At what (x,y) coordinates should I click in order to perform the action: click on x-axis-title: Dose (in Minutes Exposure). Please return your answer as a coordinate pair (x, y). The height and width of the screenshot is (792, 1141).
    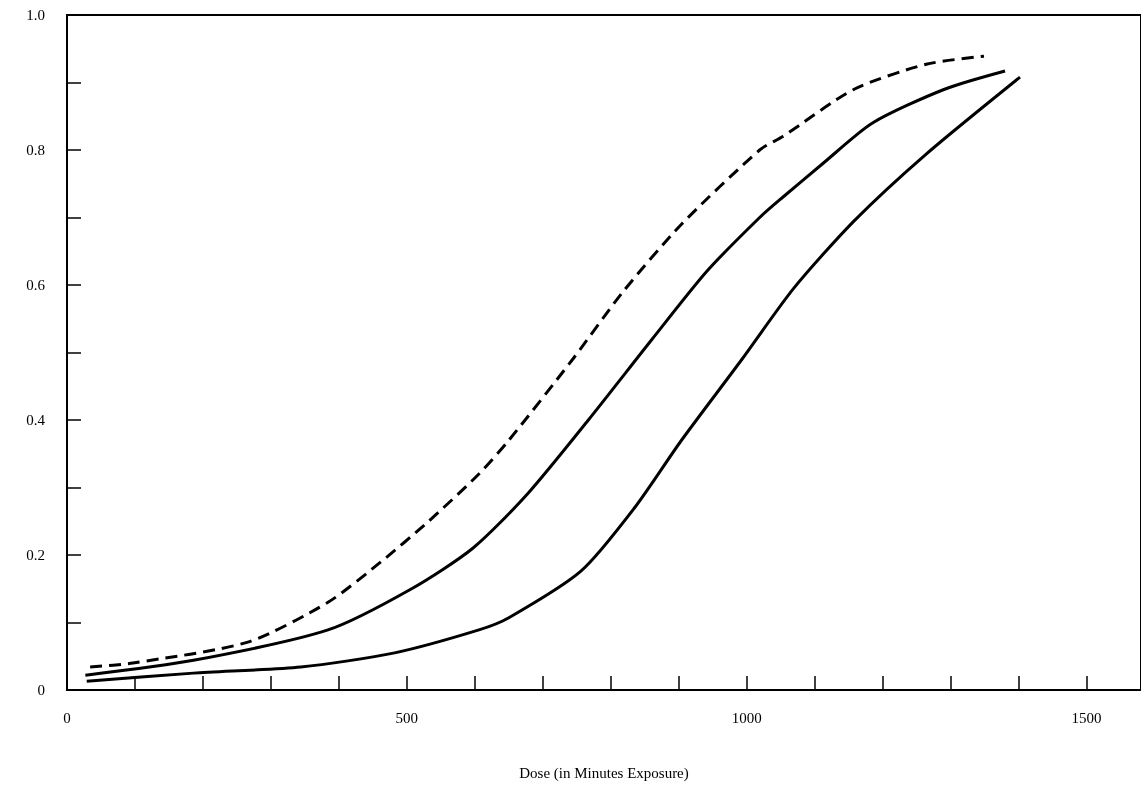
    Looking at the image, I should click on (604, 773).